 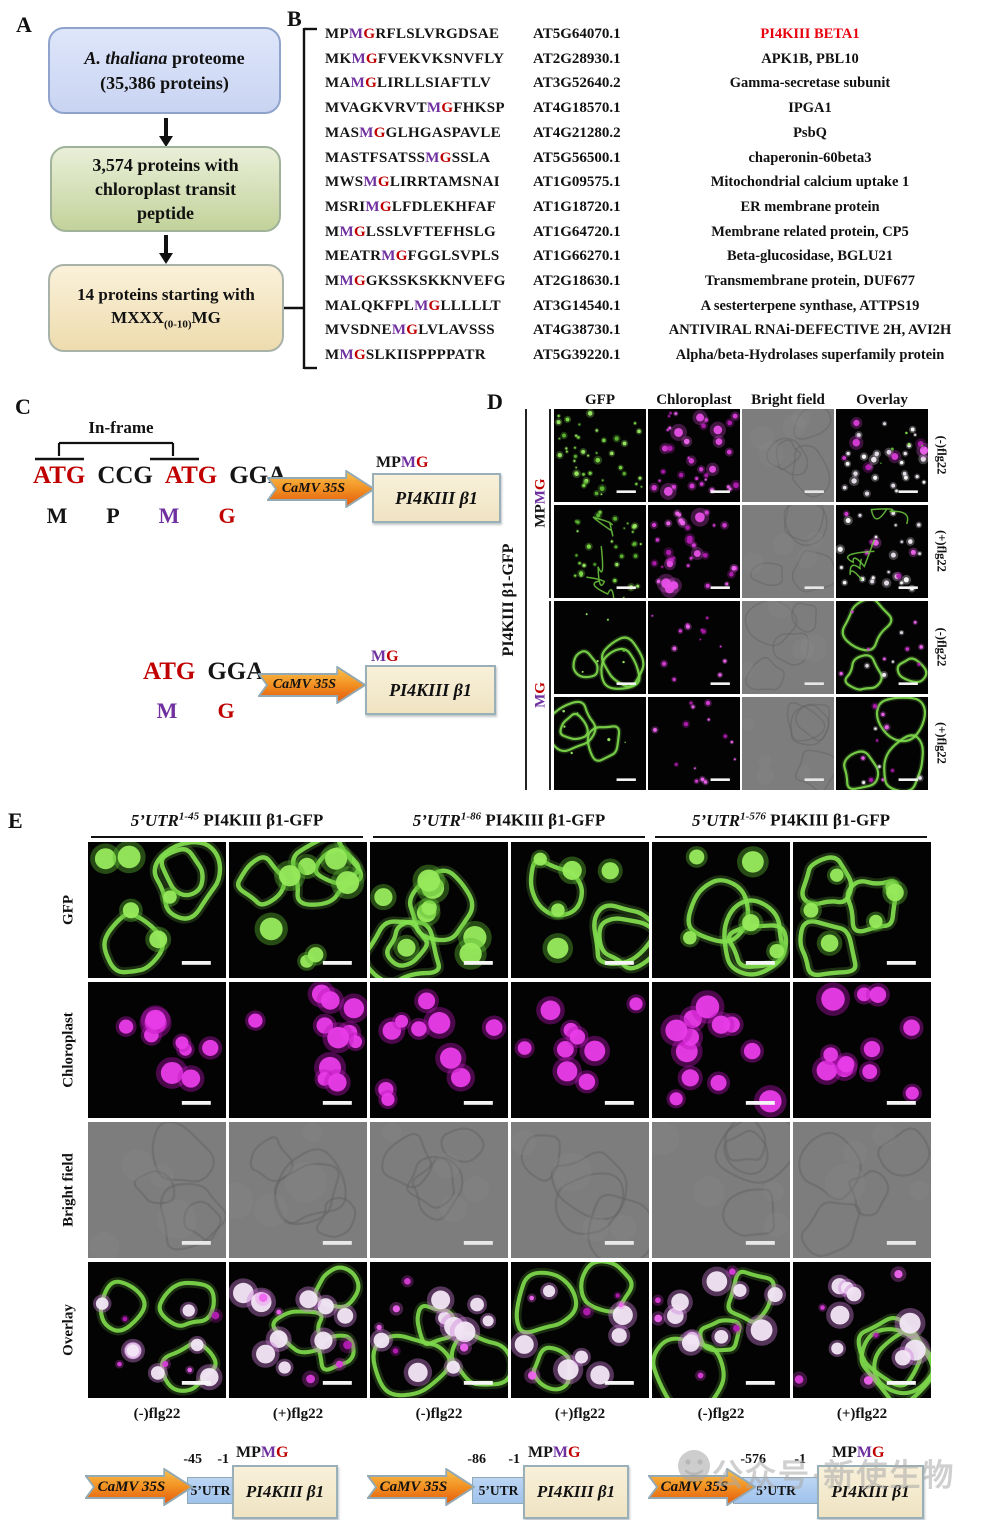 What do you see at coordinates (600, 455) in the screenshot?
I see `micrograph-d-r1-c1-gfp_dots` at bounding box center [600, 455].